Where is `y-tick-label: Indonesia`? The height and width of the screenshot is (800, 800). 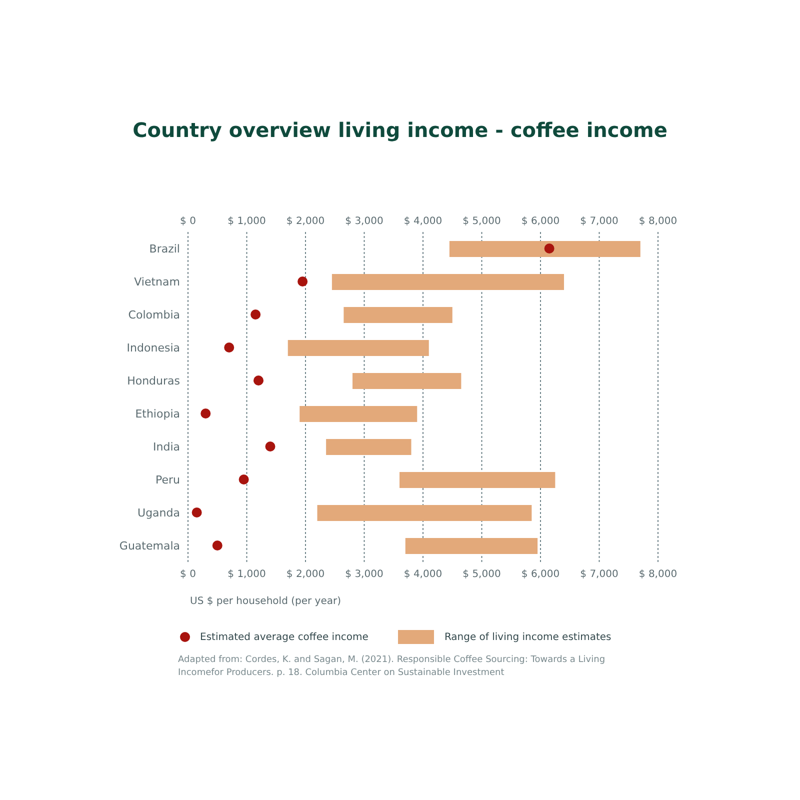
y-tick-label: Indonesia is located at coordinates (153, 347).